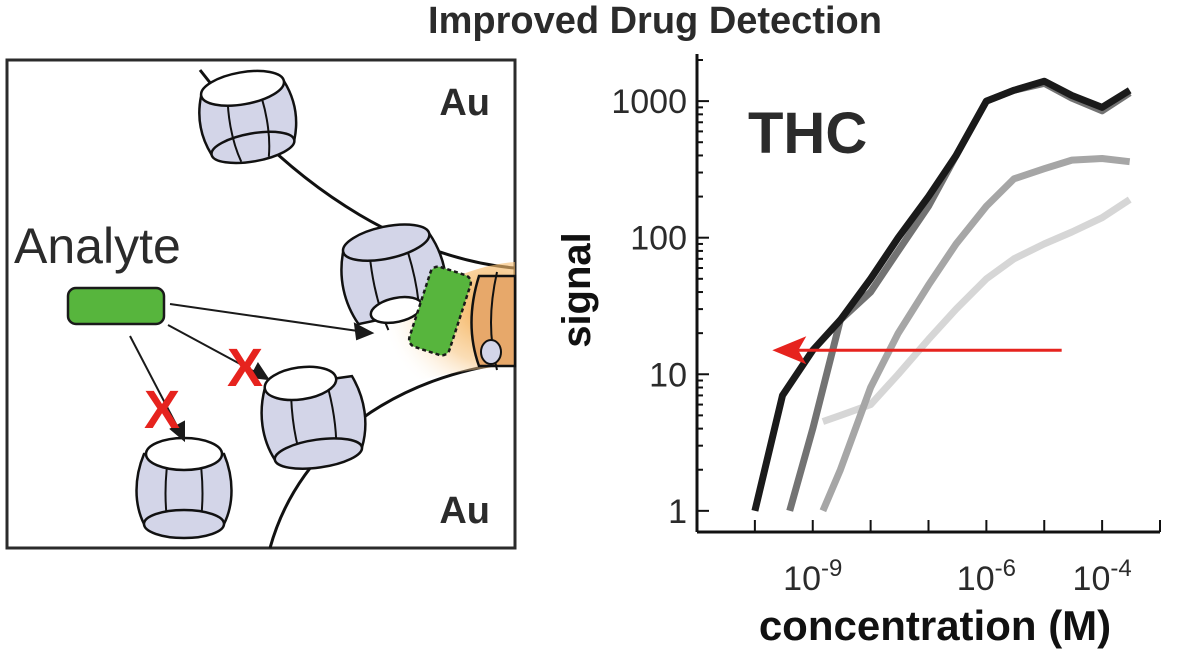 This screenshot has height=652, width=1177. What do you see at coordinates (668, 375) in the screenshot?
I see `y-tick-label: 10` at bounding box center [668, 375].